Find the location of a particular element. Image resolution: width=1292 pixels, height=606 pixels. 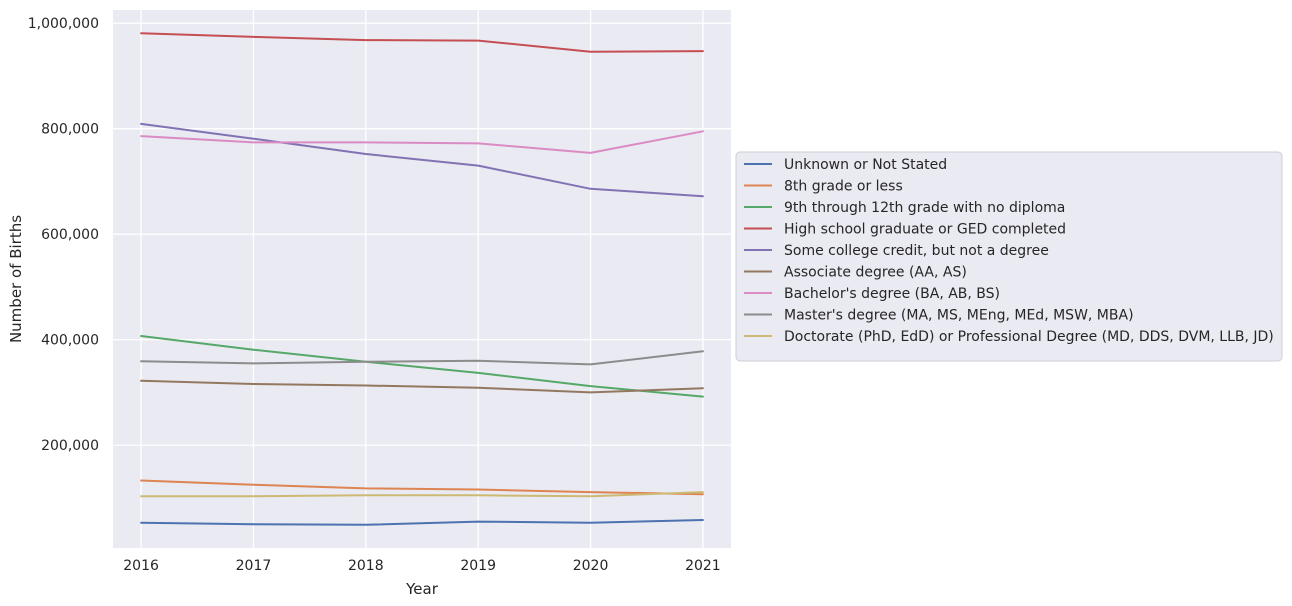

y-axis-ticks: 200,000 400,000 600,000 800,000 1,000,000 is located at coordinates (63, 235).